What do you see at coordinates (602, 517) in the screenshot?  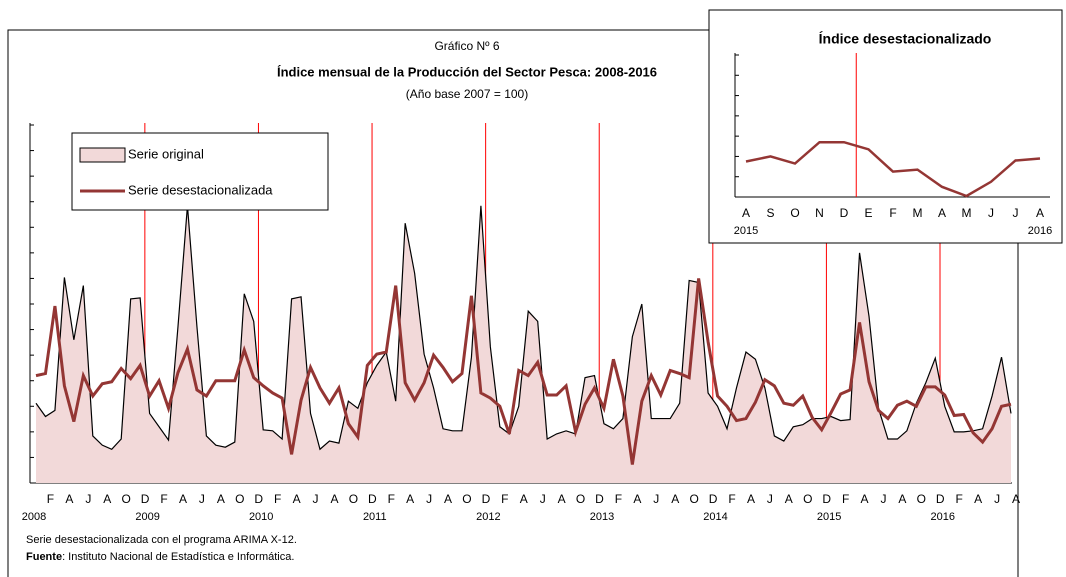 I see `x-group-label: 2013` at bounding box center [602, 517].